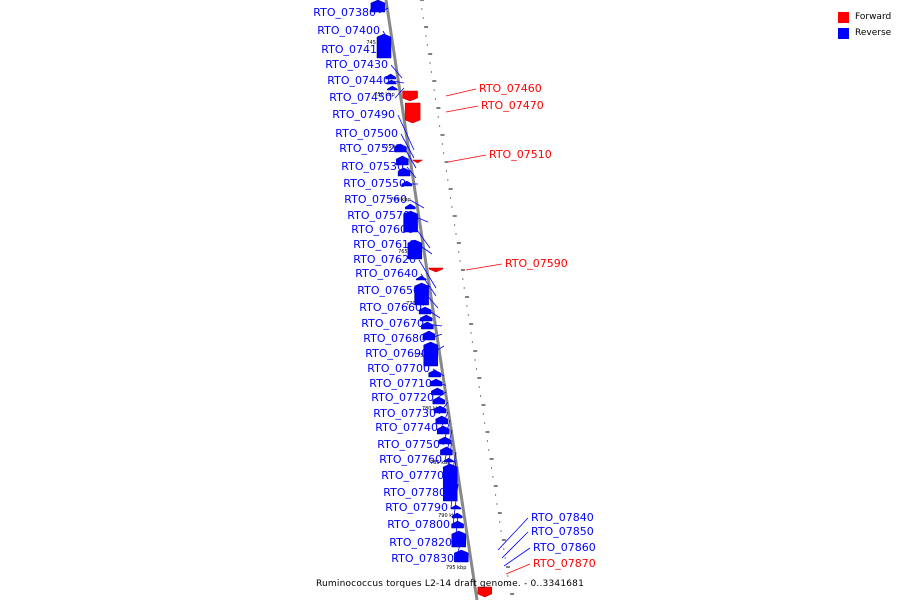  What do you see at coordinates (388, 290) in the screenshot?
I see `gene-label-rto-07650: RTO_07650` at bounding box center [388, 290].